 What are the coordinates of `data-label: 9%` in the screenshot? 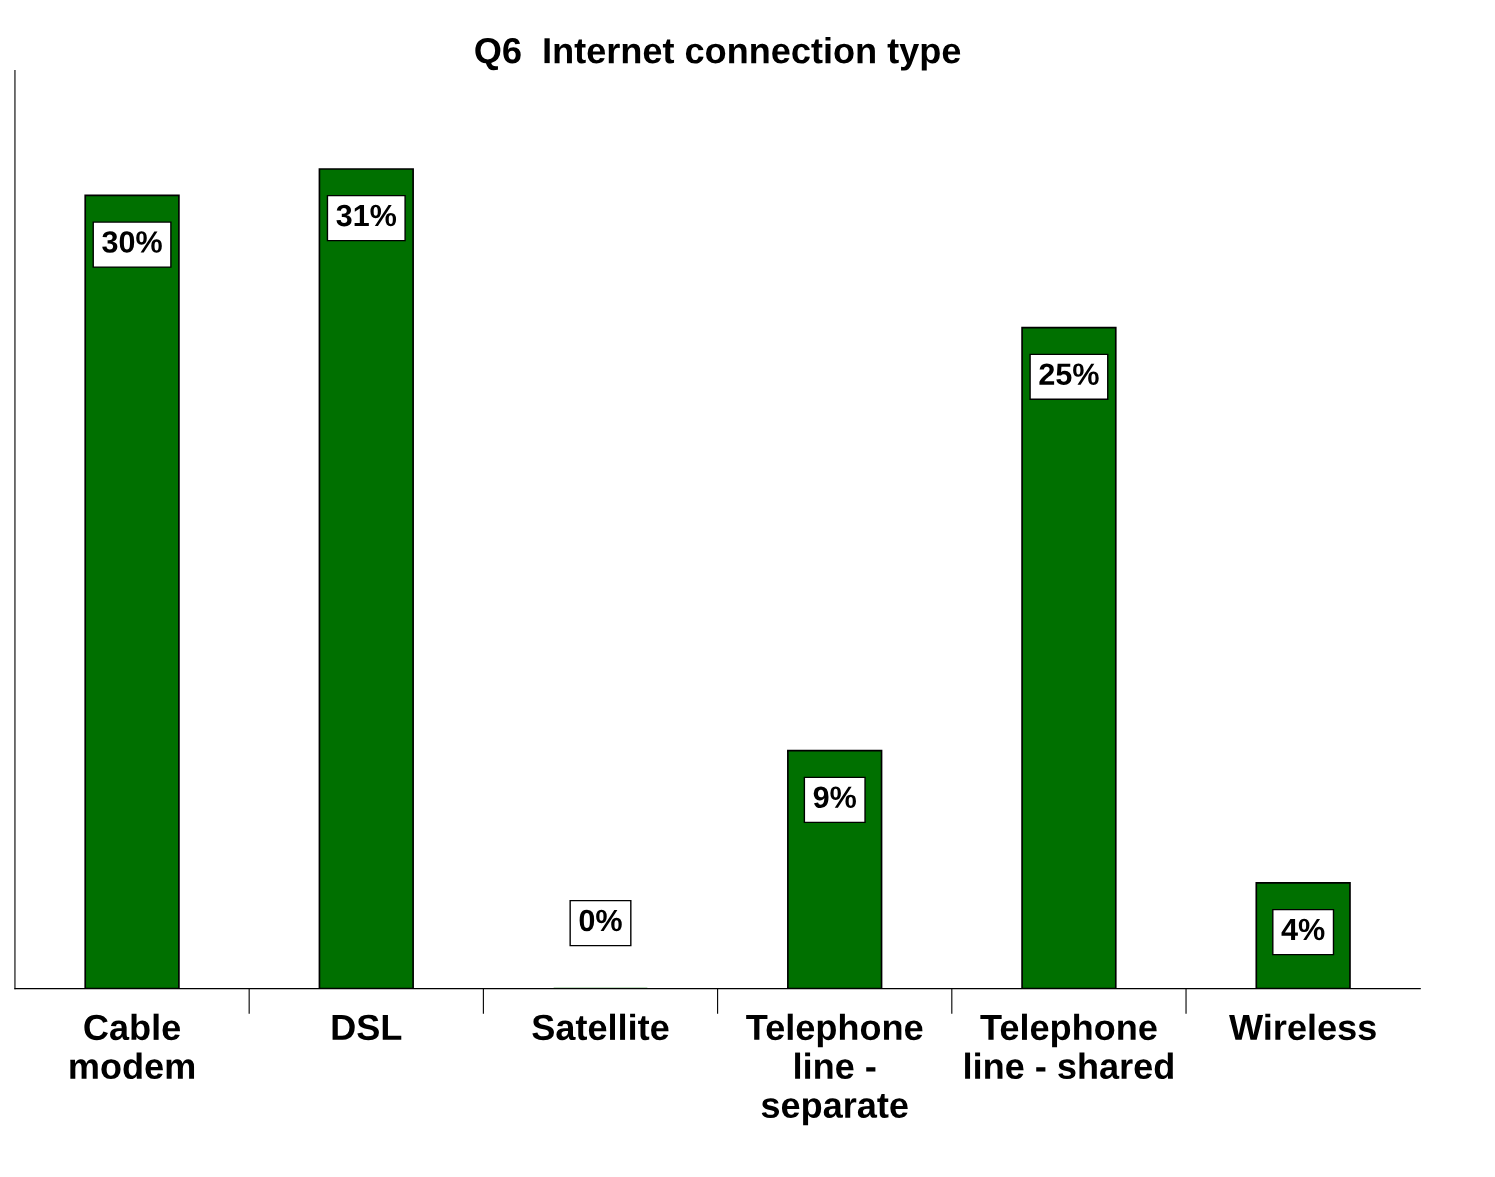 It's located at (834, 797).